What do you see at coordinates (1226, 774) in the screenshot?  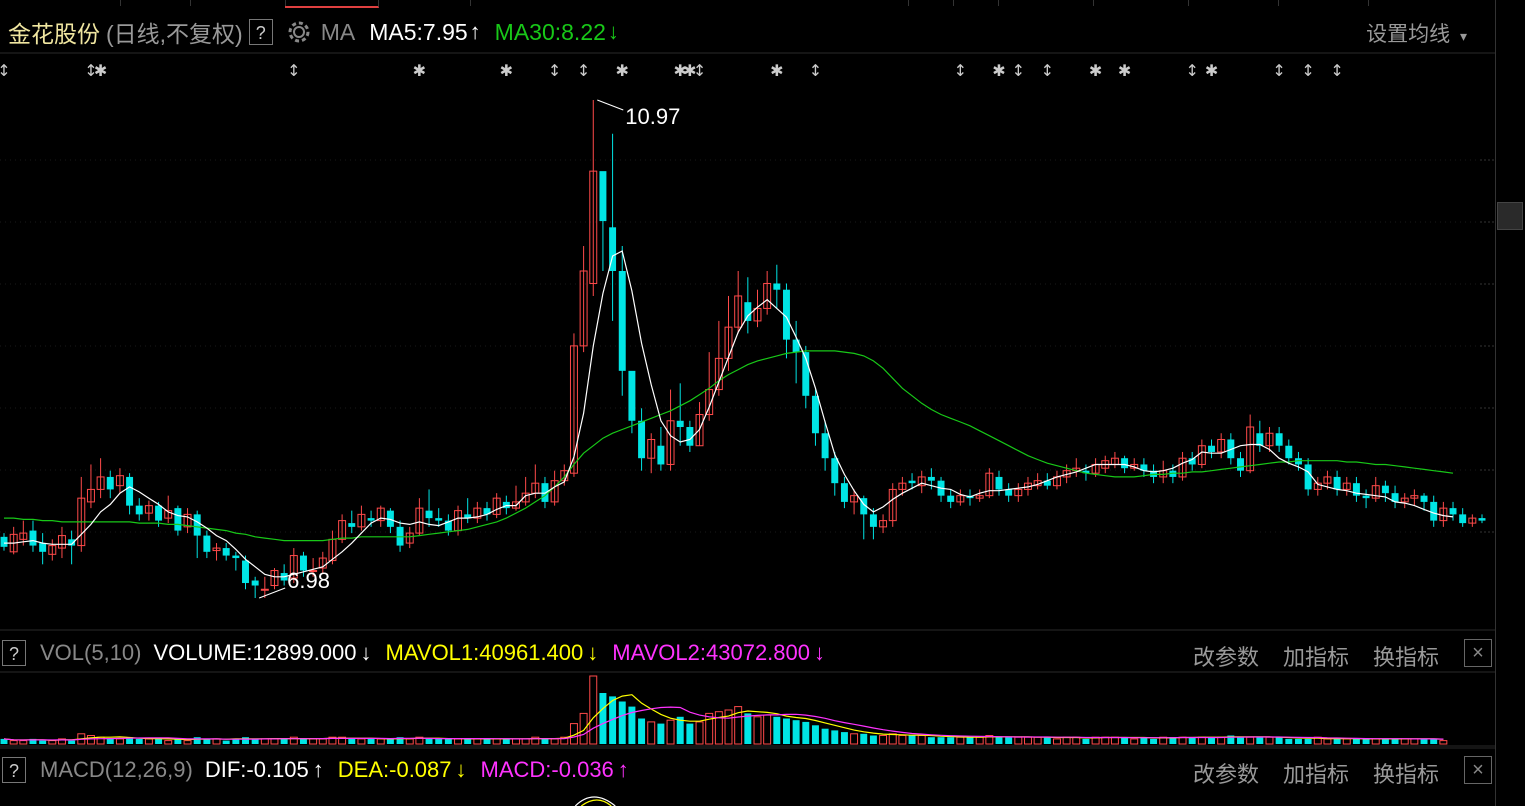 I see `macd-change-params-button: 改参数` at bounding box center [1226, 774].